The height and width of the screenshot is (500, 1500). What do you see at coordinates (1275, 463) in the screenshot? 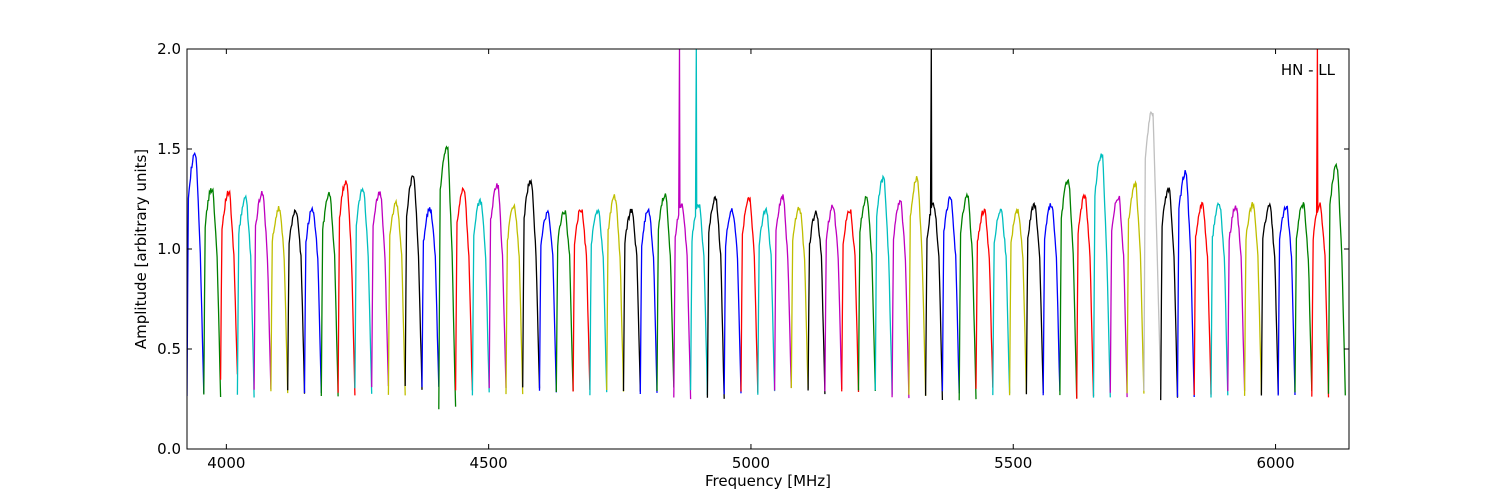
I see `x-tick-label: 6000` at bounding box center [1275, 463].